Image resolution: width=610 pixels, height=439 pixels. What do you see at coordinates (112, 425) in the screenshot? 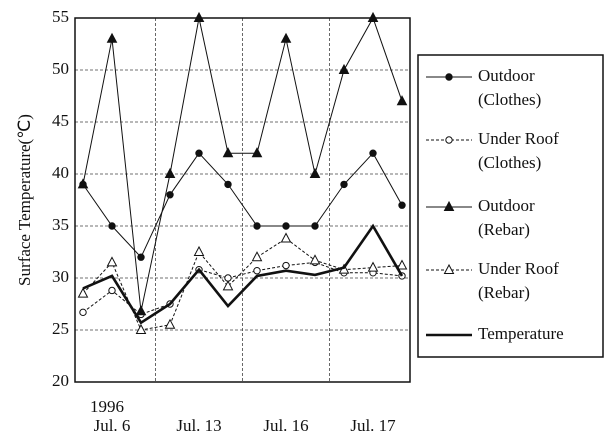
I see `x-tick-label: Jul. 6` at bounding box center [112, 425].